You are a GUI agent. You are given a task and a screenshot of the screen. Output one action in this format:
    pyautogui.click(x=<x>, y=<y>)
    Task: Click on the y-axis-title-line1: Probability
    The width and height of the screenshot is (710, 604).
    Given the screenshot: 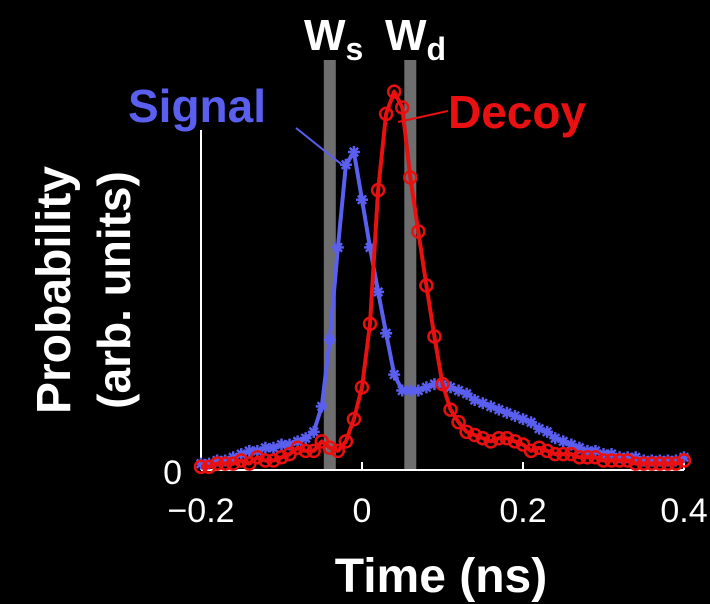 What is the action you would take?
    pyautogui.click(x=54, y=290)
    